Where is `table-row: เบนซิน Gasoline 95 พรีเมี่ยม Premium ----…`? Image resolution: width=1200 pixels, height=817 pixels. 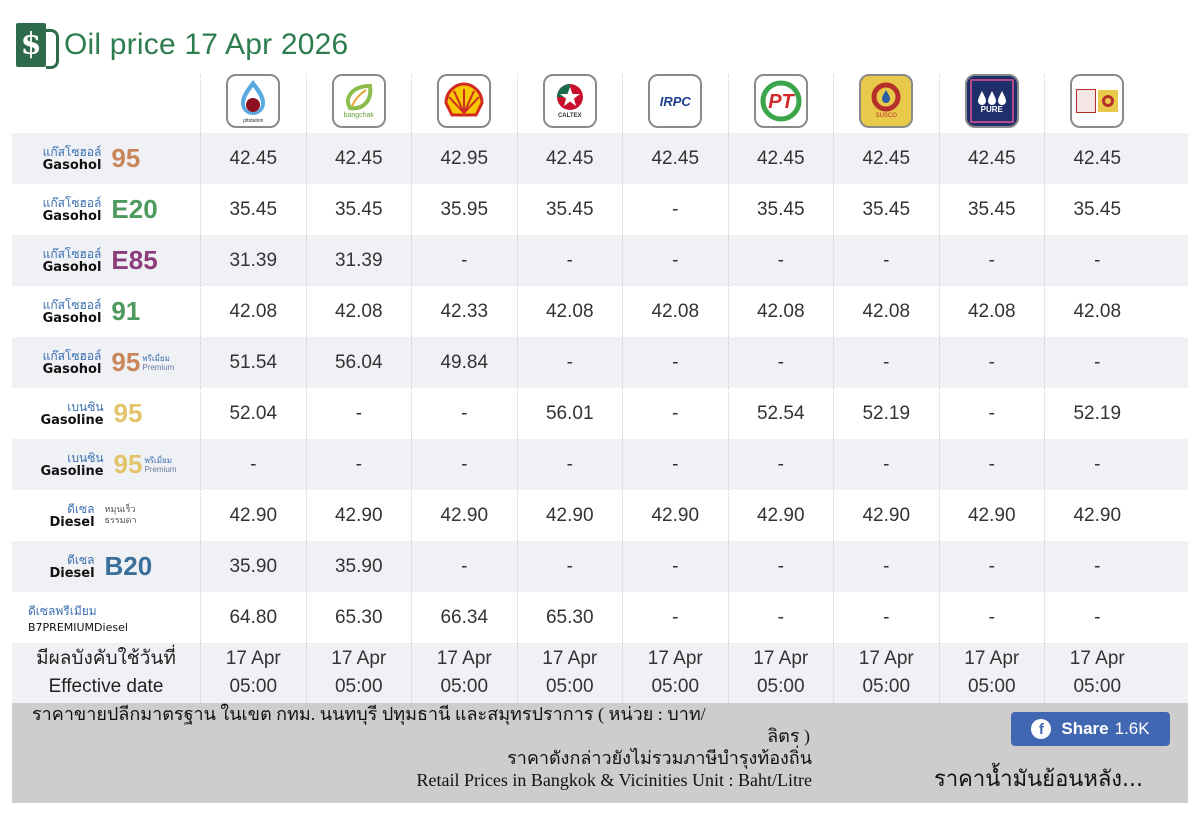 table-row: เบนซิน Gasoline 95 พรีเมี่ยม Premium ----… is located at coordinates (600, 464).